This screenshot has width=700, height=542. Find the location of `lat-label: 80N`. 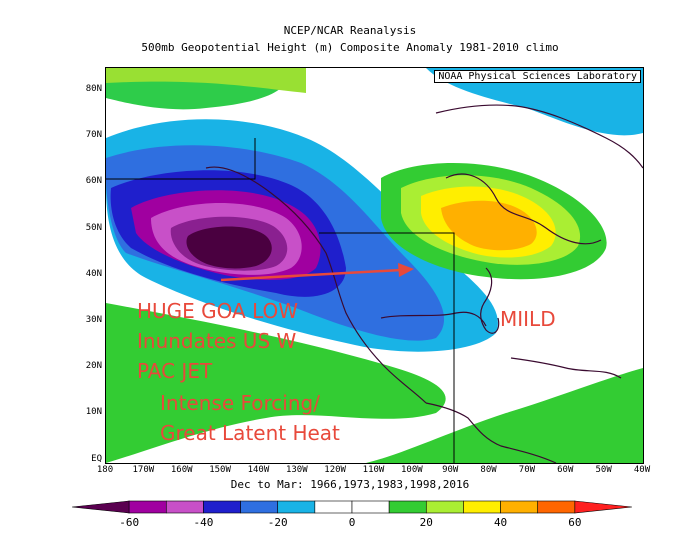

lat-label: 80N is located at coordinates (93, 89).